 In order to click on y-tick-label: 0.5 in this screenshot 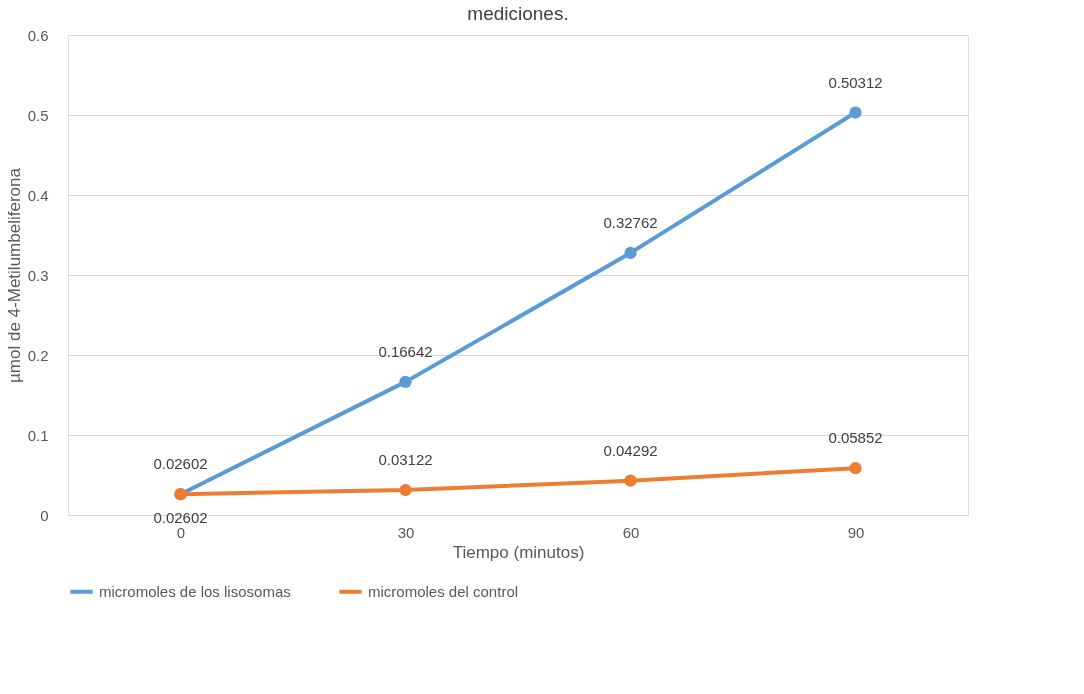, I will do `click(38, 115)`.